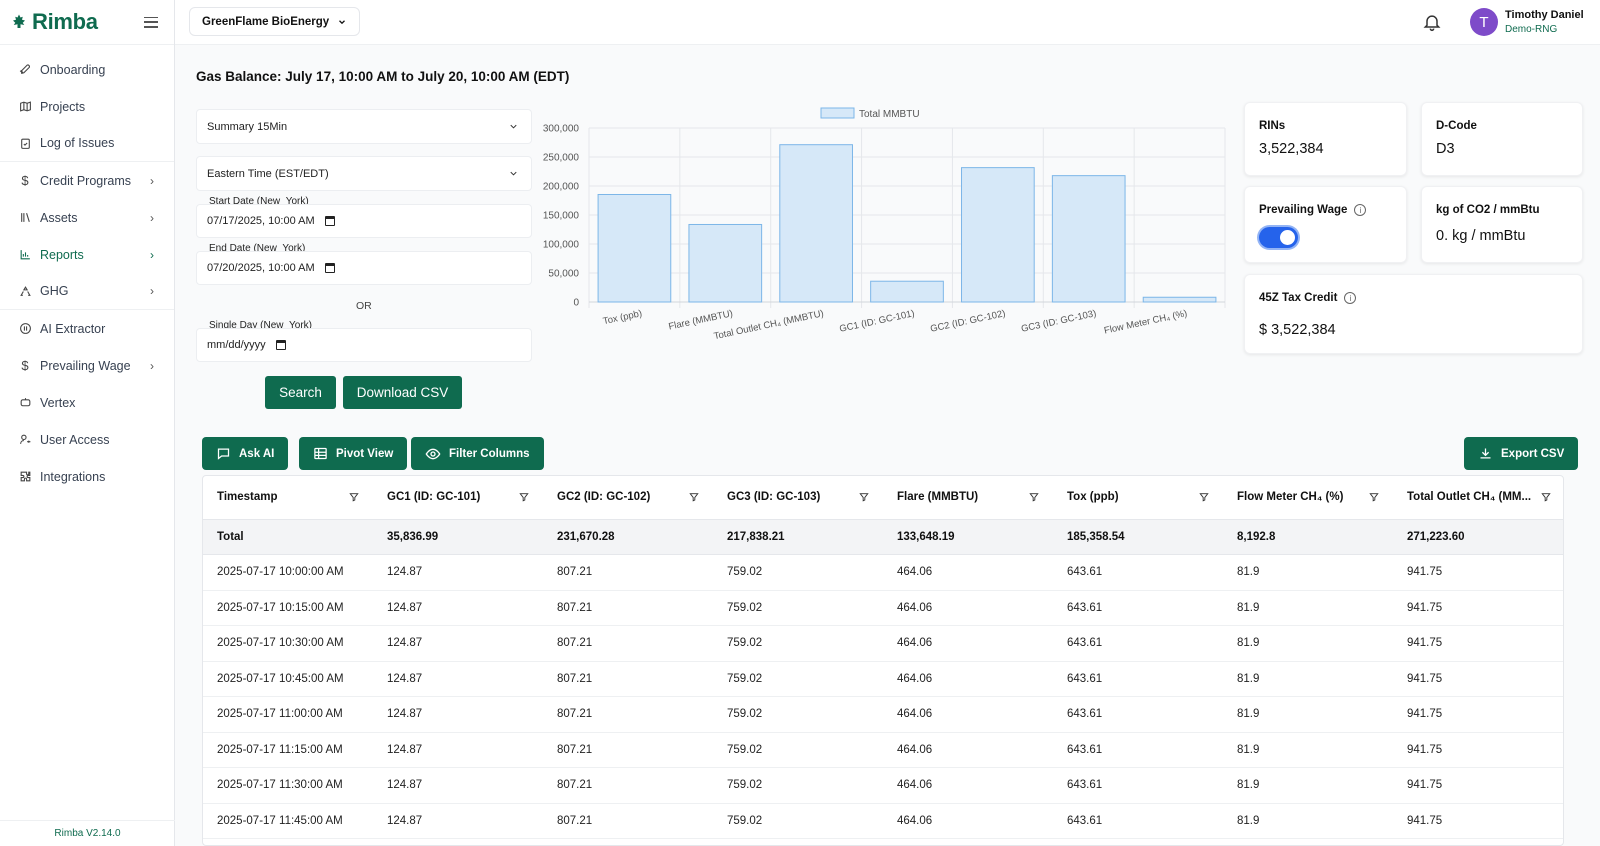 This screenshot has width=1600, height=846. What do you see at coordinates (364, 173) in the screenshot?
I see `timezone-select: Eastern Time (EST/EDT)` at bounding box center [364, 173].